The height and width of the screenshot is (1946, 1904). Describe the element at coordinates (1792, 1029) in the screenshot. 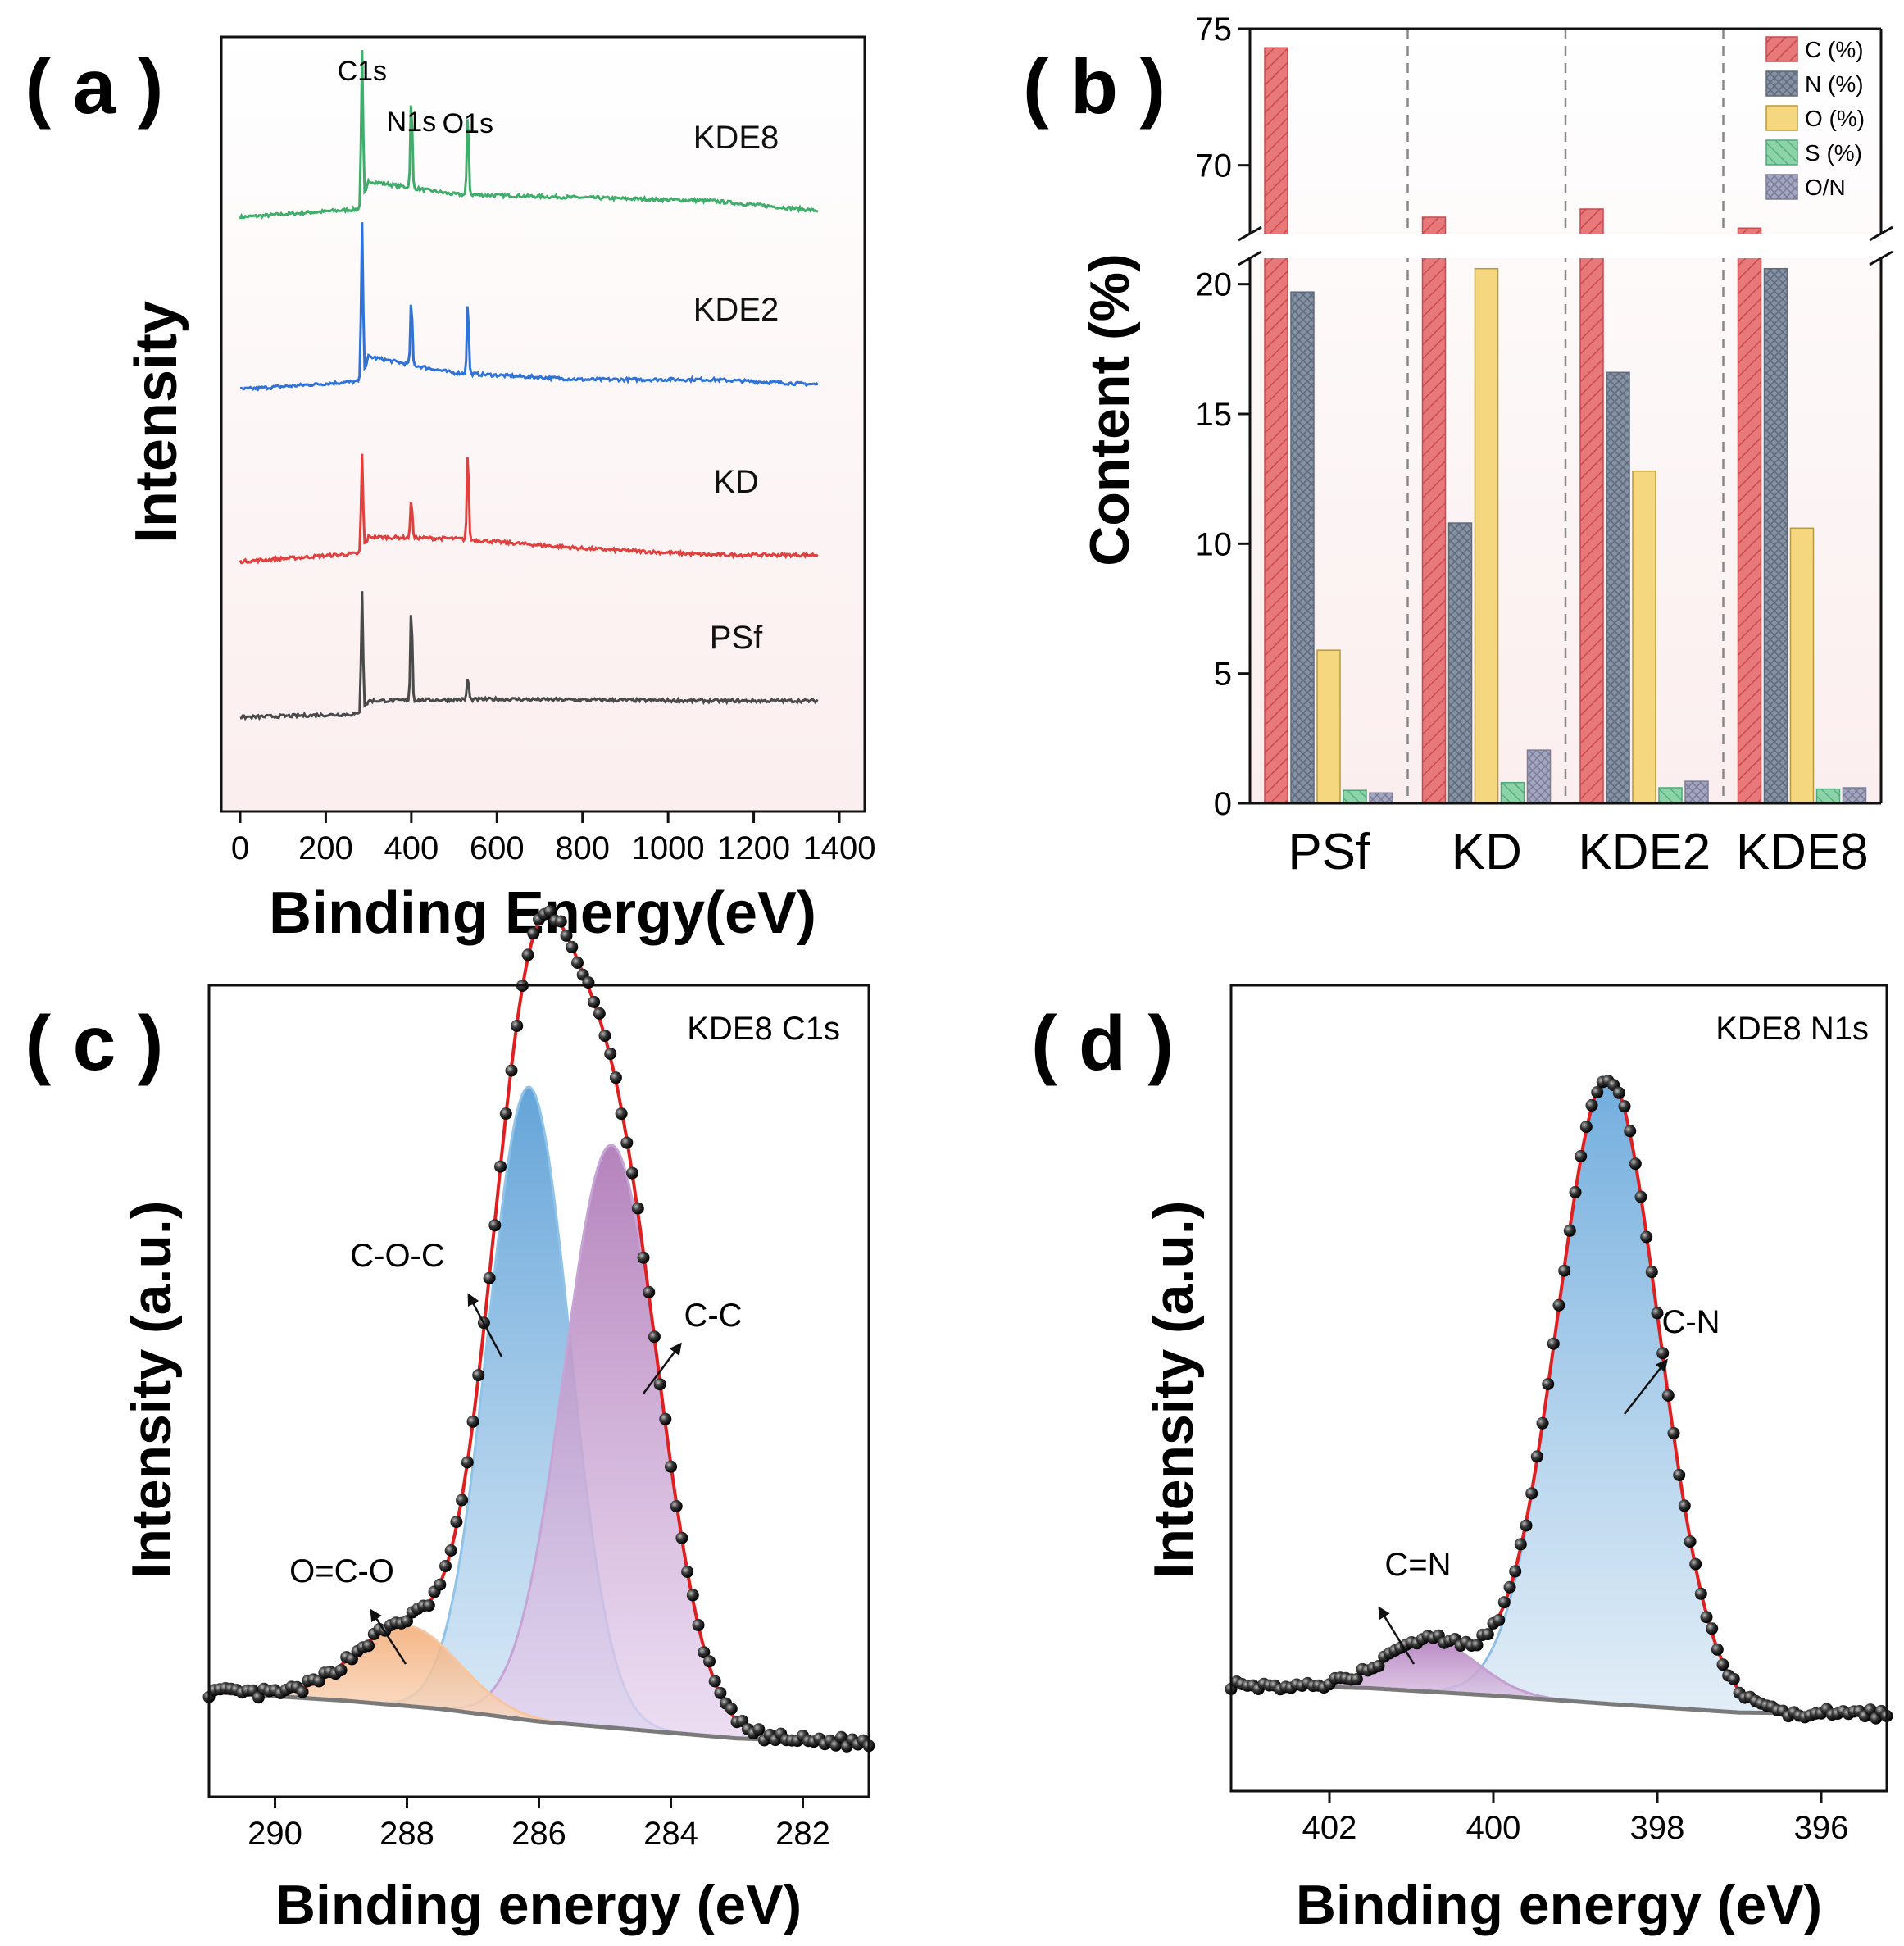

I see `panel-d-title: KDE8 N1s` at that location.